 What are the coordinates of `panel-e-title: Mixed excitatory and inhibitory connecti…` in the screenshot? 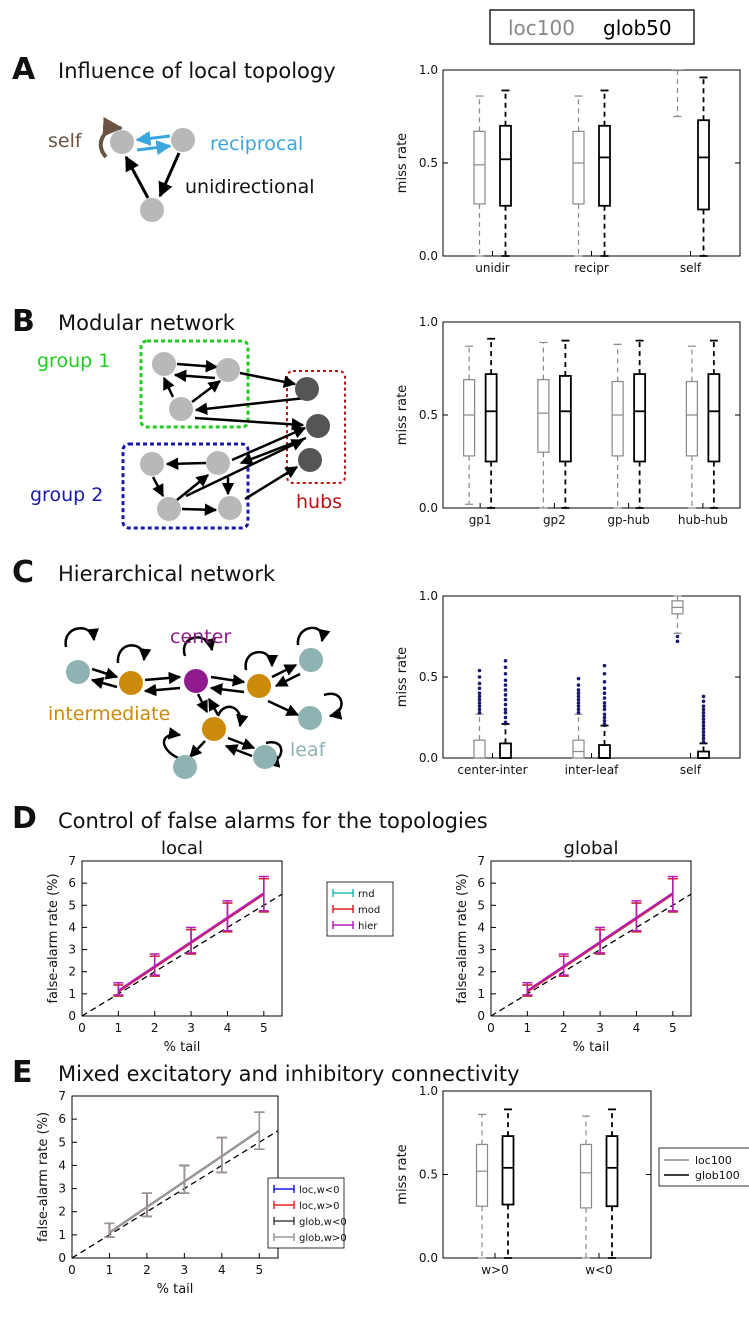 It's located at (289, 1074).